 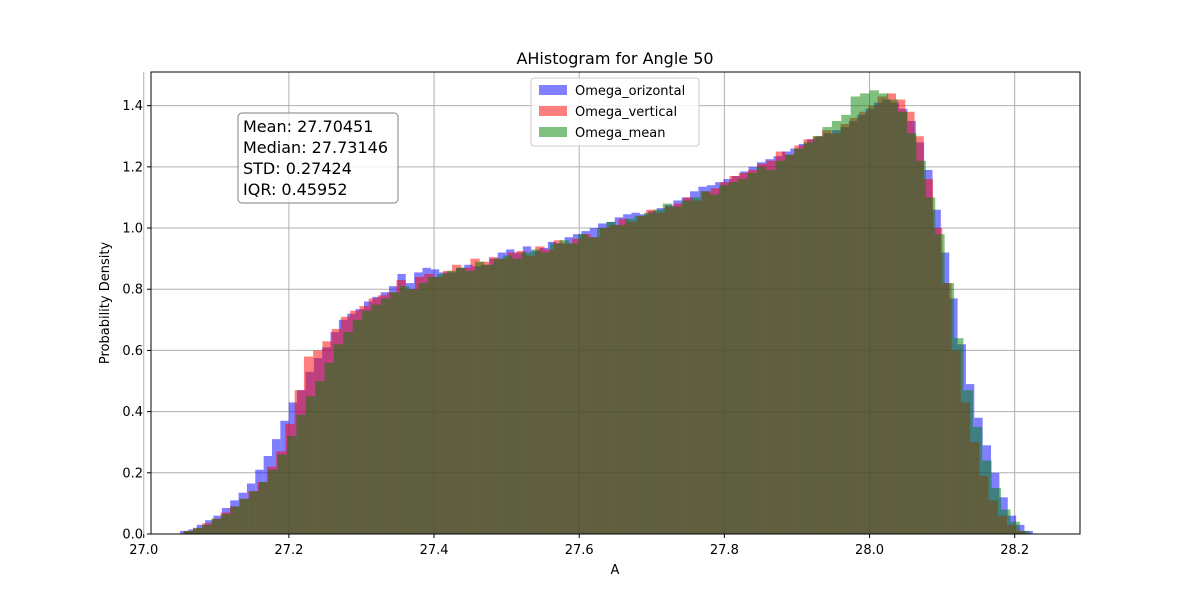 What do you see at coordinates (308, 126) in the screenshot?
I see `stats-mean: Mean: 27.70451` at bounding box center [308, 126].